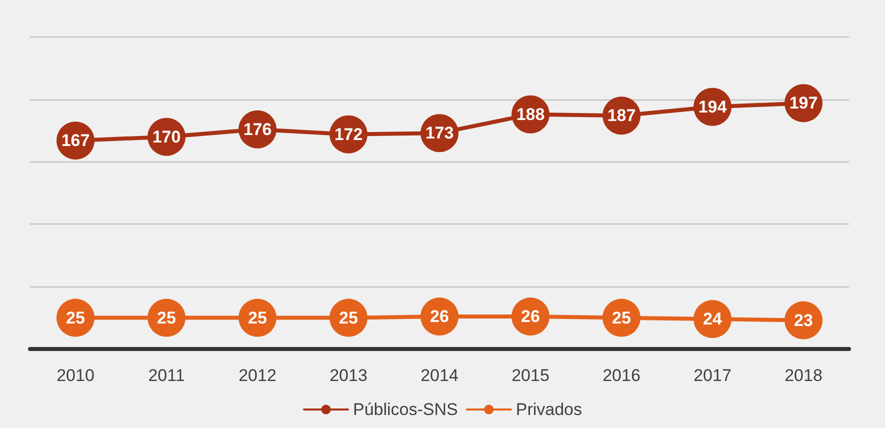 The image size is (885, 428). Describe the element at coordinates (405, 409) in the screenshot. I see `legend-label: Públicos-SNS` at that location.